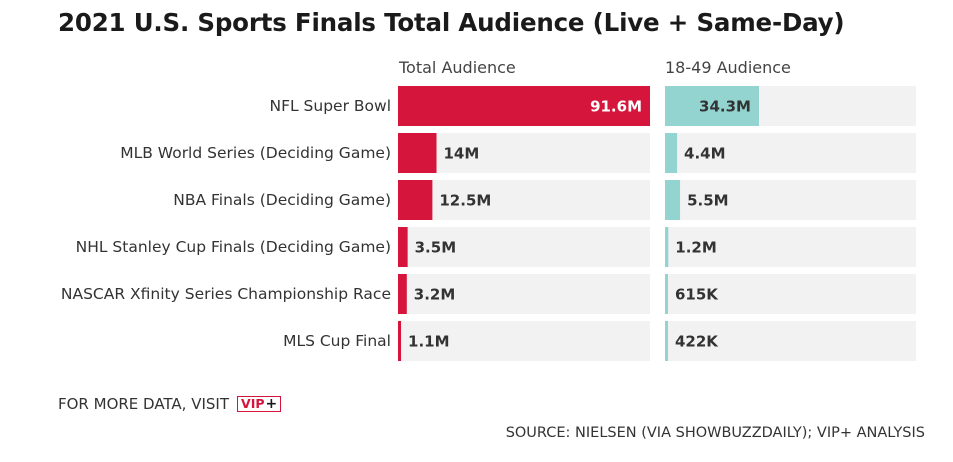 This screenshot has width=953, height=462. Describe the element at coordinates (337, 341) in the screenshot. I see `category-label: MLS Cup Final` at that location.